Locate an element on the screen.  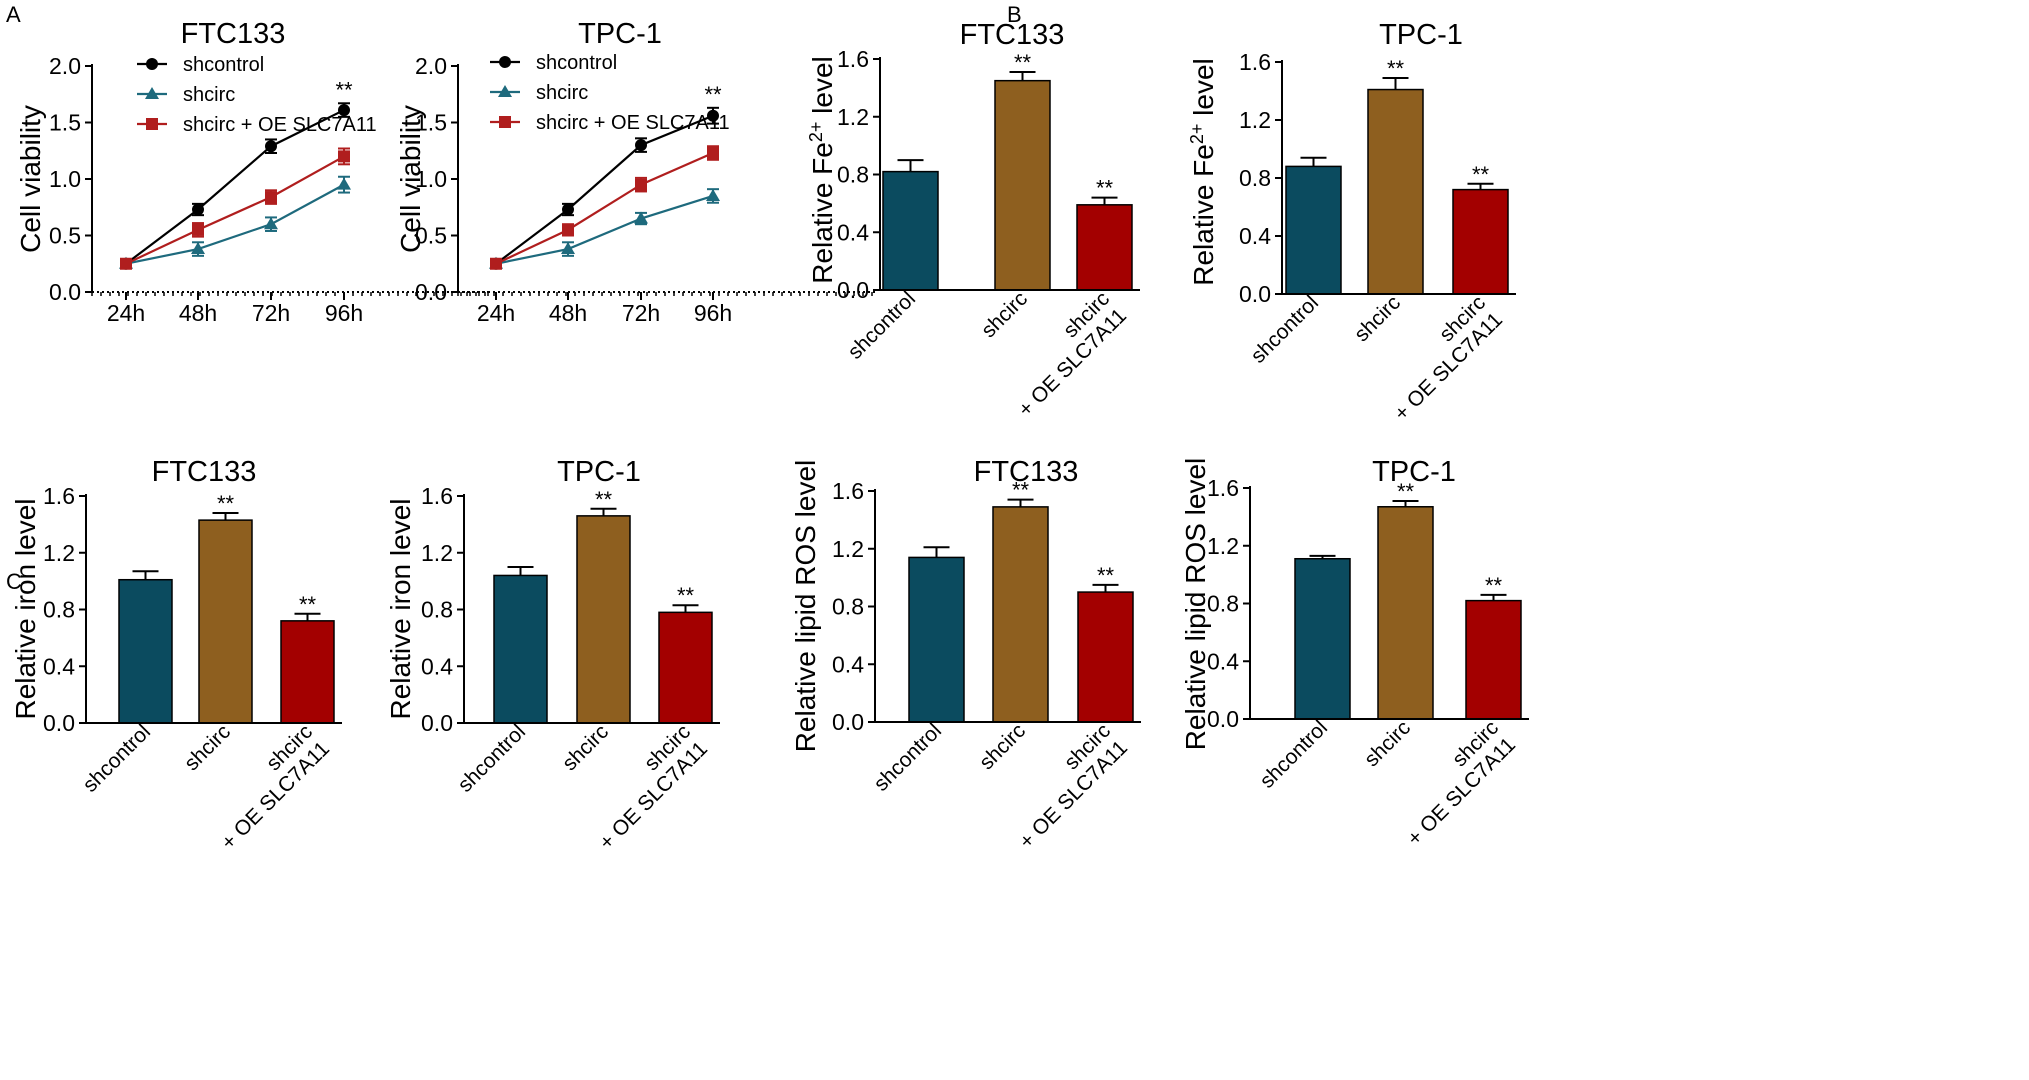
x-tick-label: 96h is located at coordinates (344, 313).